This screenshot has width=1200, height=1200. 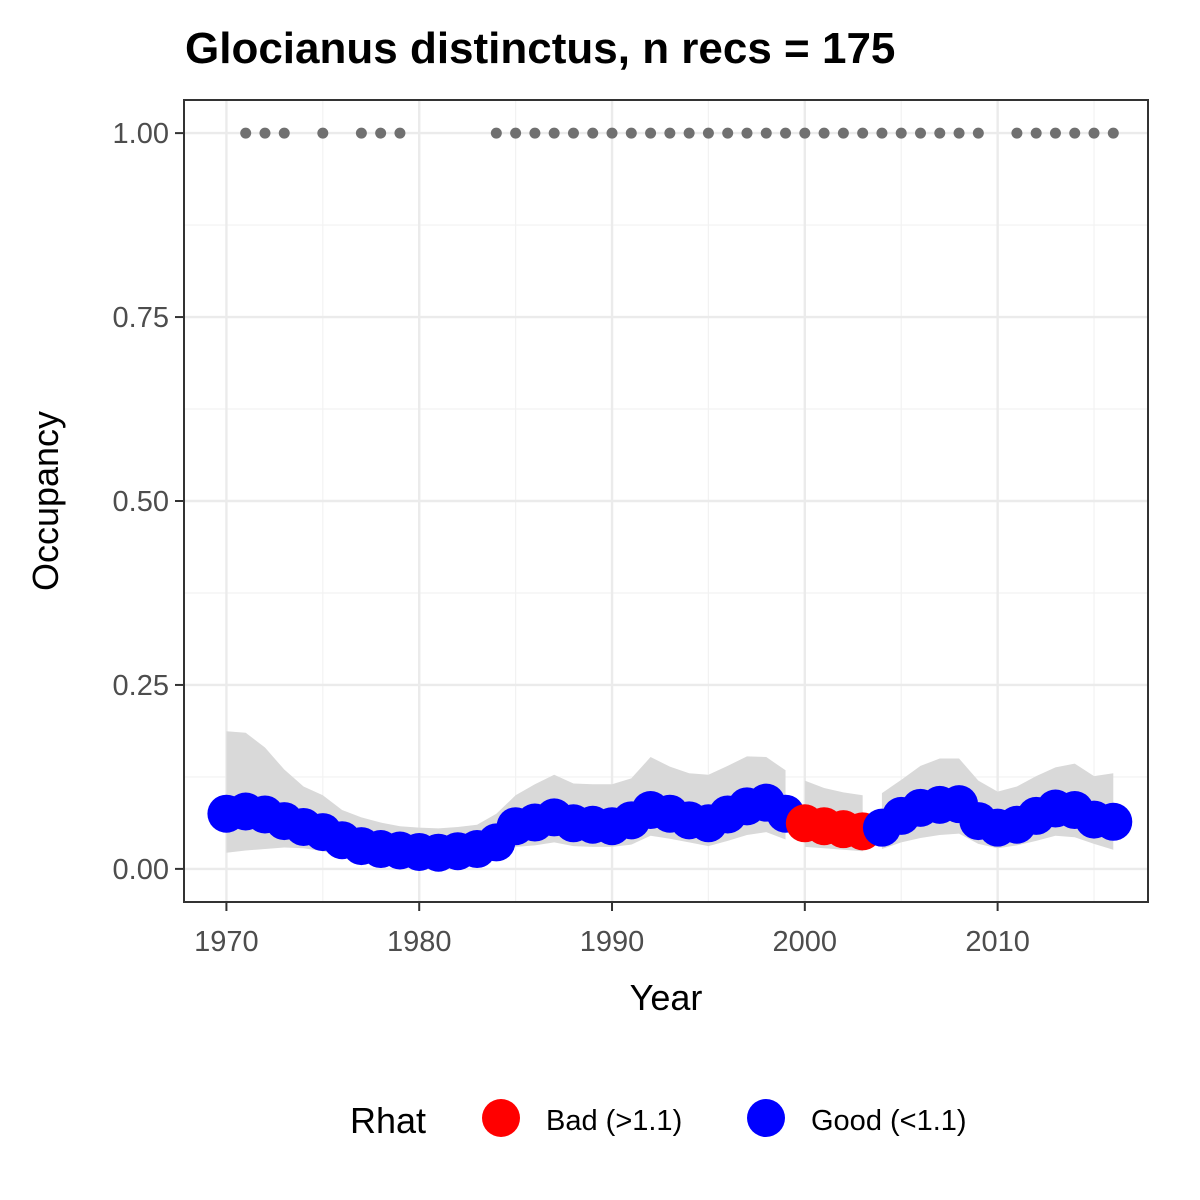 I want to click on legend-key-bad, so click(x=501, y=1118).